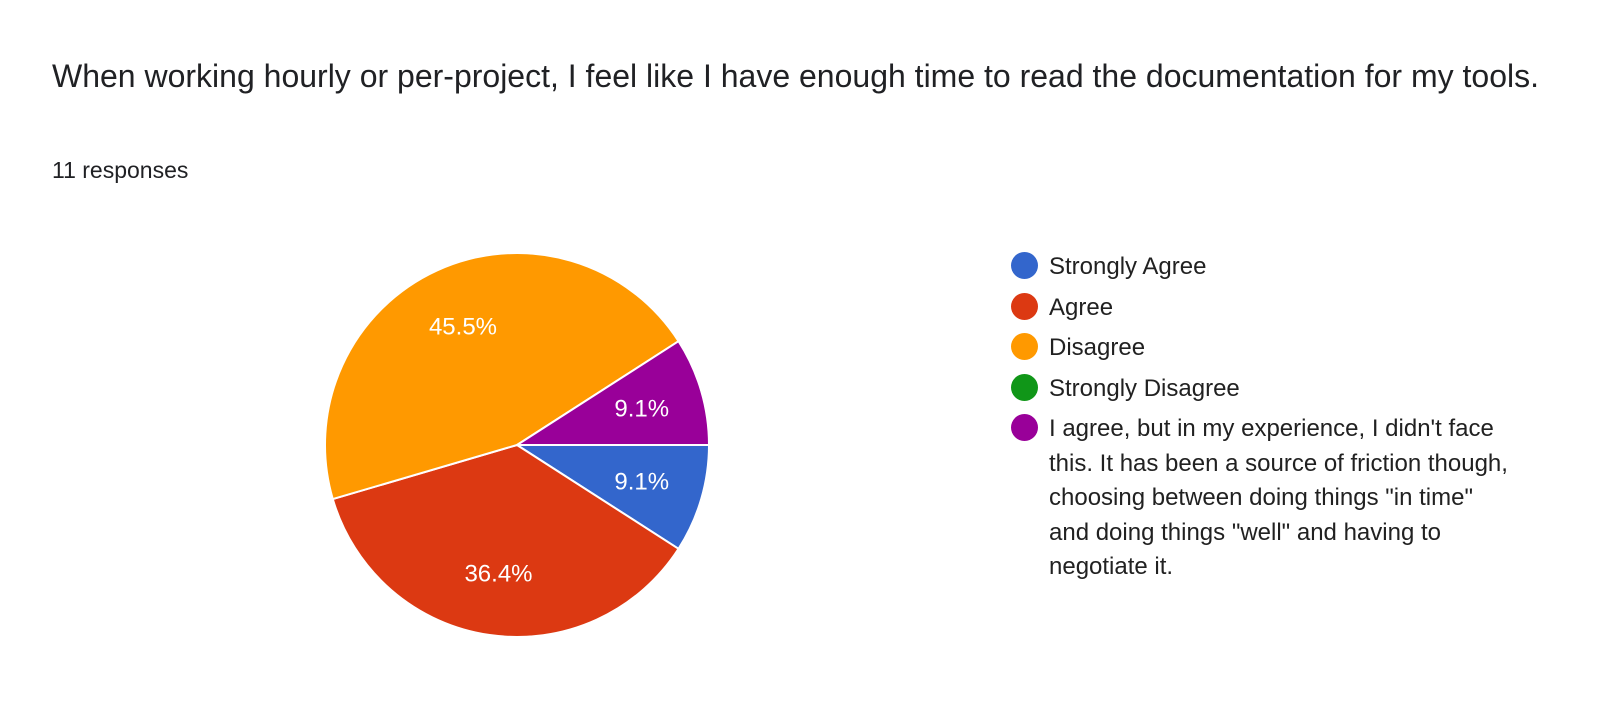 This screenshot has height=726, width=1600. Describe the element at coordinates (498, 574) in the screenshot. I see `pie-slice-label: 36.4%` at that location.